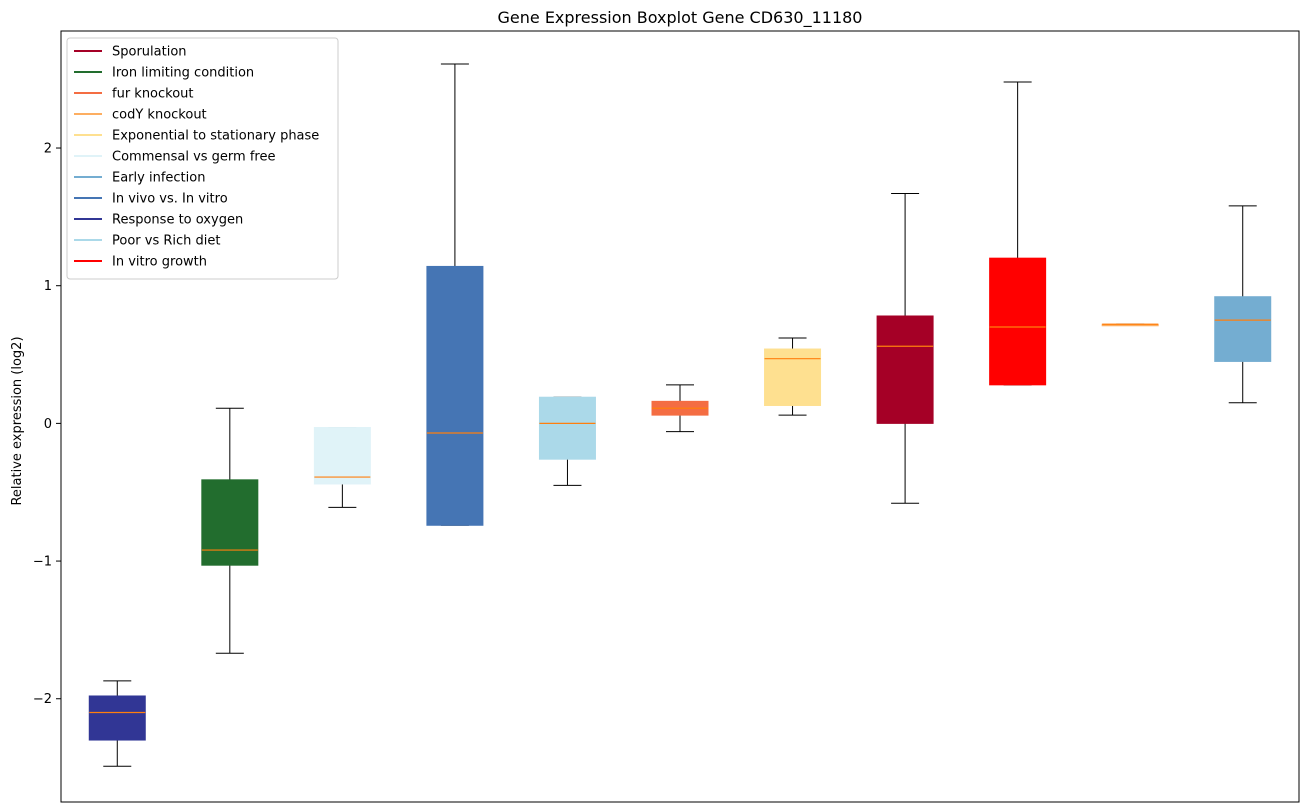 Image resolution: width=1309 pixels, height=812 pixels. Describe the element at coordinates (159, 115) in the screenshot. I see `legend-label: codY knockout` at that location.